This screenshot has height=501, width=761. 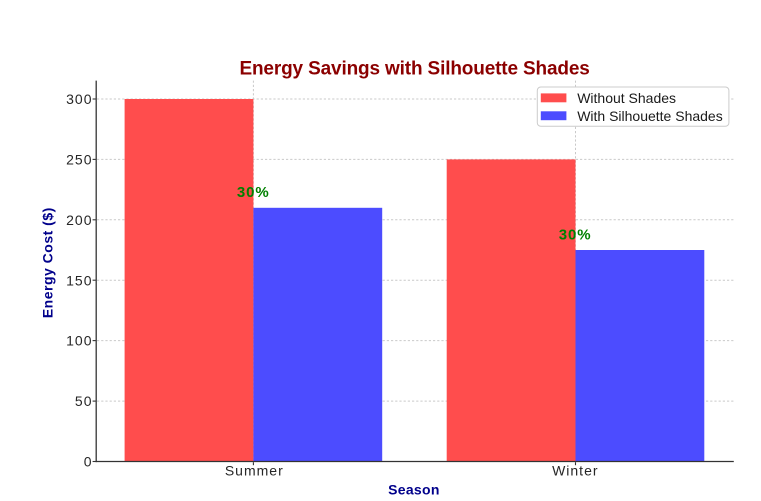 What do you see at coordinates (650, 116) in the screenshot?
I see `svg-text: With Silhouette Shades` at bounding box center [650, 116].